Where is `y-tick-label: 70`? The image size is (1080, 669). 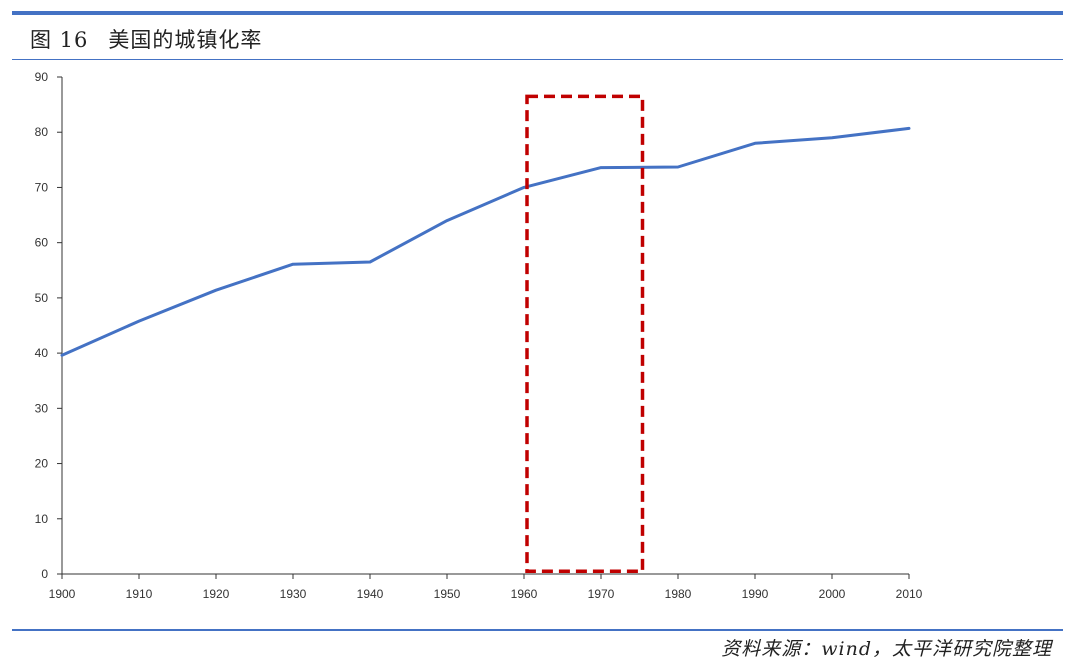 y-tick-label: 70 is located at coordinates (42, 187).